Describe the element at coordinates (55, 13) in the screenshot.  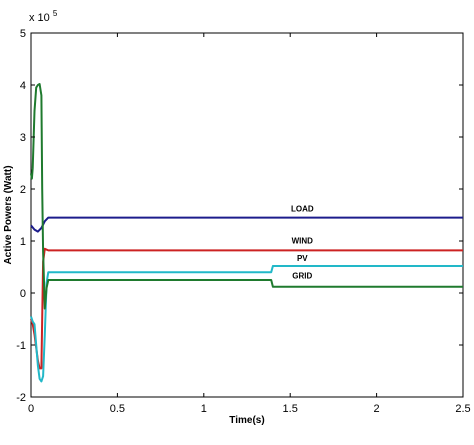
I see `y-axis-exponent-power: 5` at that location.